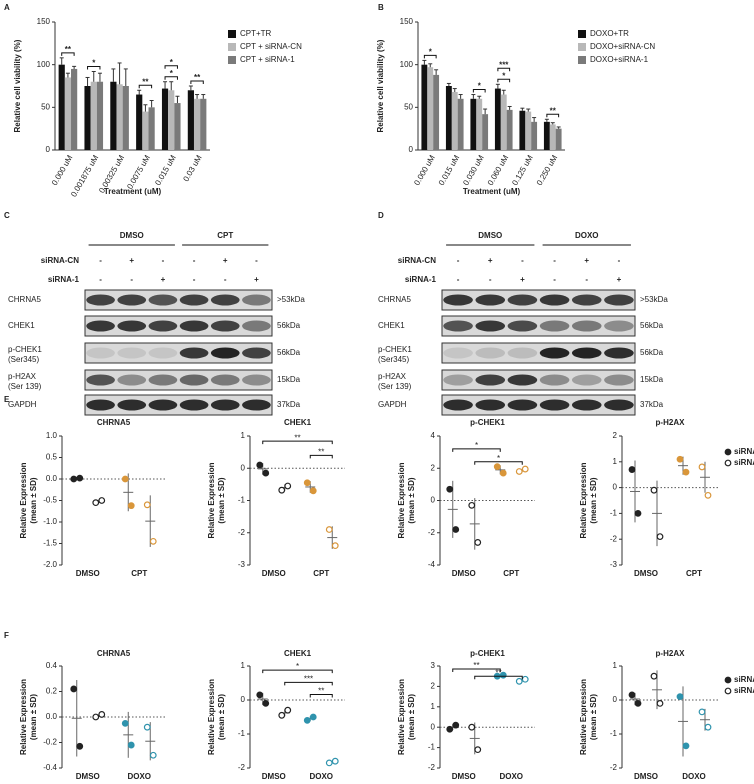 The image size is (754, 784). What do you see at coordinates (433, 665) in the screenshot?
I see `y-tick-label: 3` at bounding box center [433, 665].